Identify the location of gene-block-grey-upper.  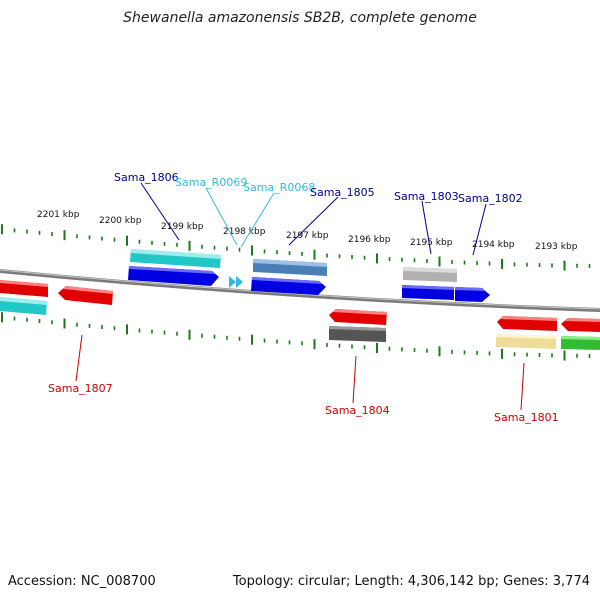
(430, 274).